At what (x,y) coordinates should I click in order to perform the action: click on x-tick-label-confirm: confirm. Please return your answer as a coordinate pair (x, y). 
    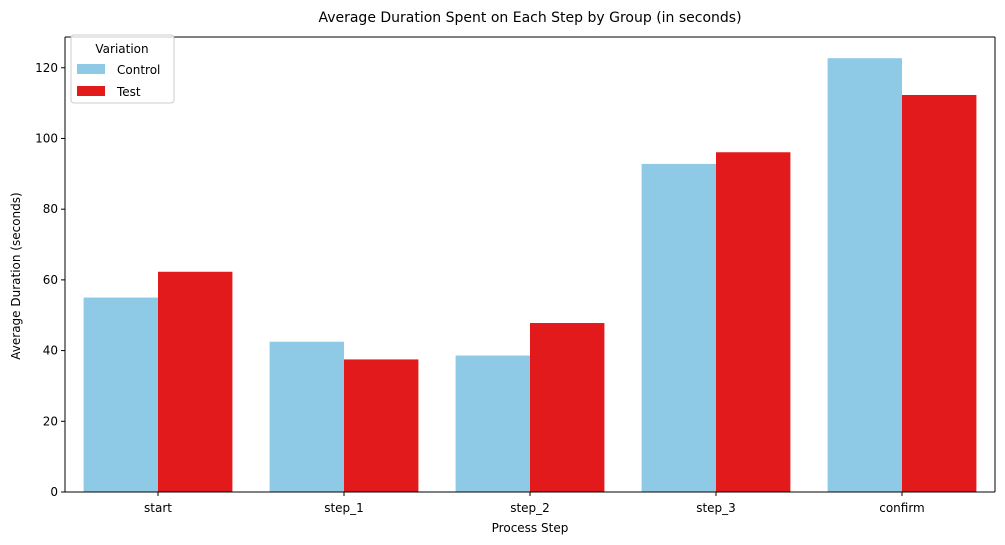
    Looking at the image, I should click on (902, 508).